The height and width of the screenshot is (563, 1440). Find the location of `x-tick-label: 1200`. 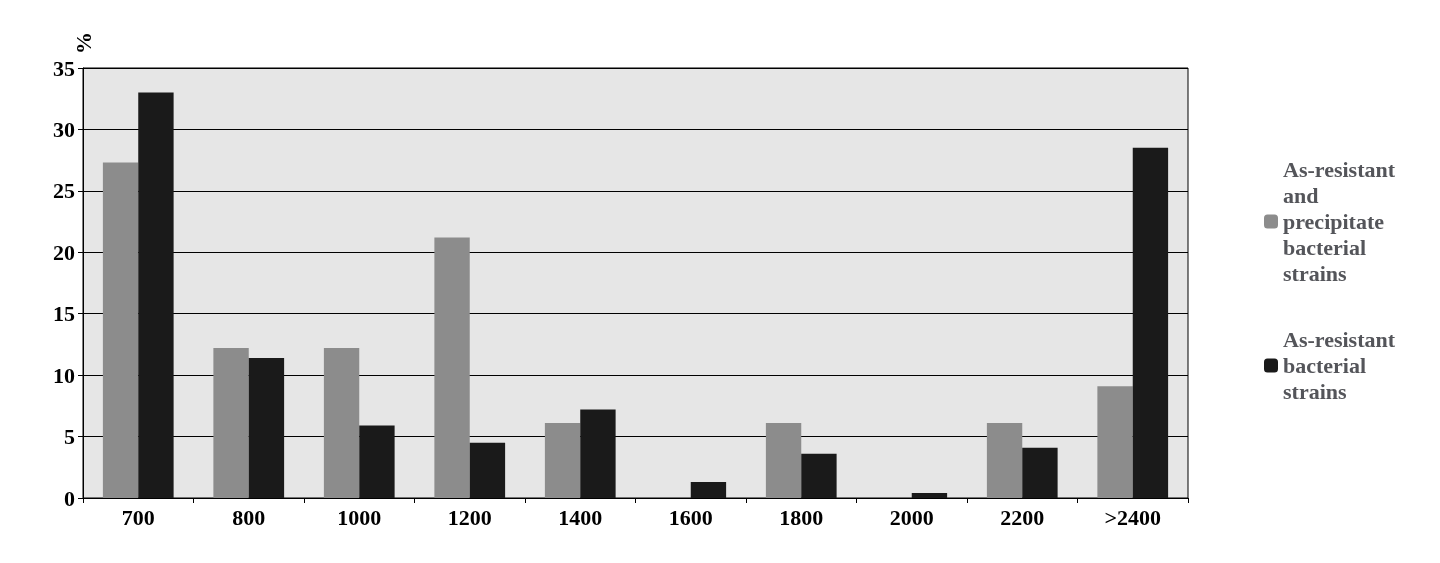

x-tick-label: 1200 is located at coordinates (469, 517).